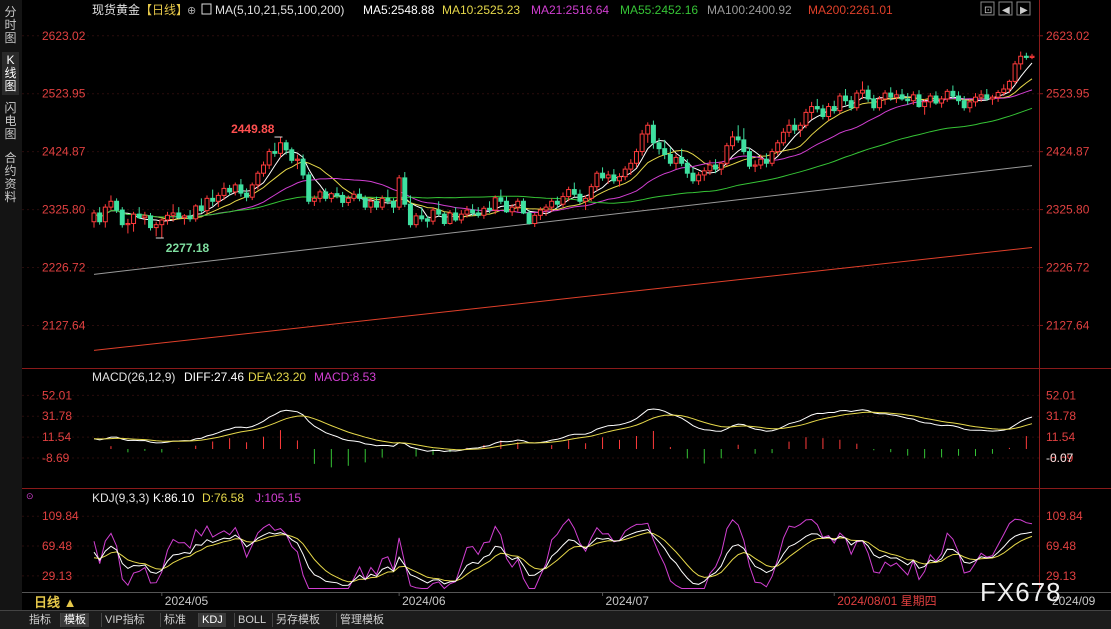 The height and width of the screenshot is (629, 1111). Describe the element at coordinates (55, 602) in the screenshot. I see `period-button: 日线 ▲` at that location.